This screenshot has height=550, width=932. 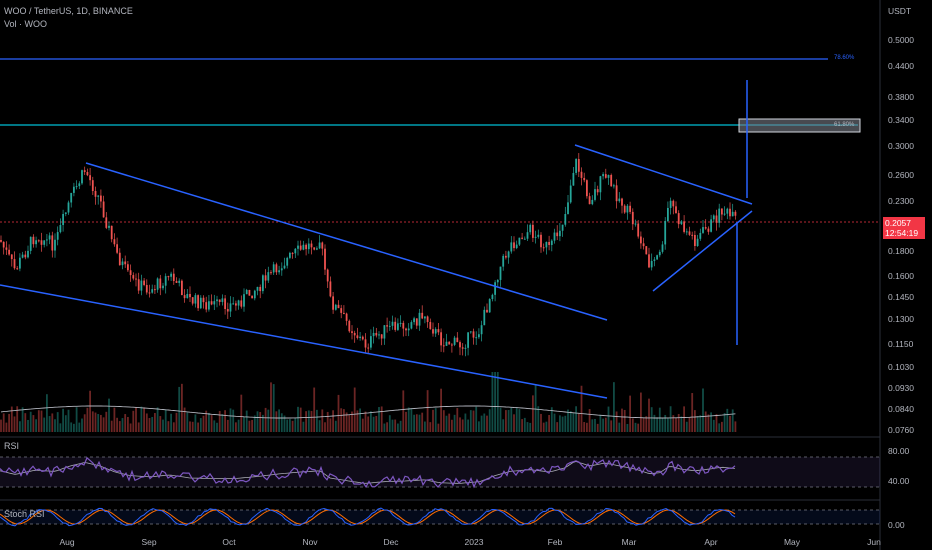 I want to click on stoch-rsi-label: Stoch RSI, so click(x=24, y=514).